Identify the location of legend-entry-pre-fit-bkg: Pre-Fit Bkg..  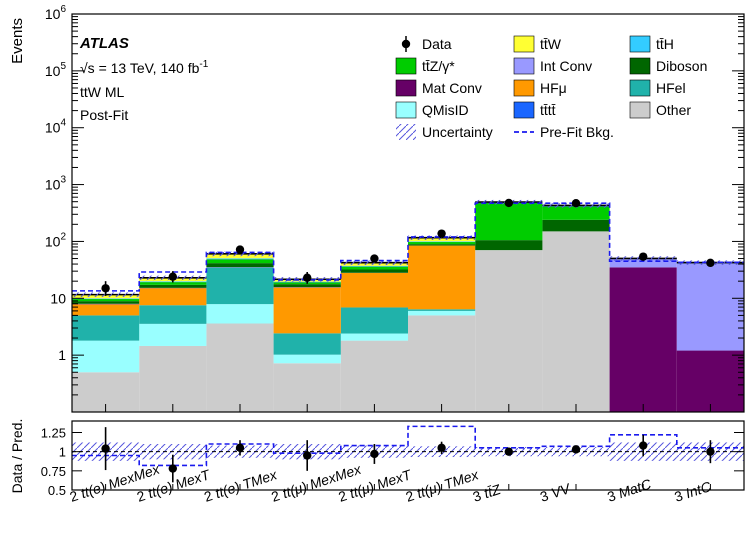
(564, 132).